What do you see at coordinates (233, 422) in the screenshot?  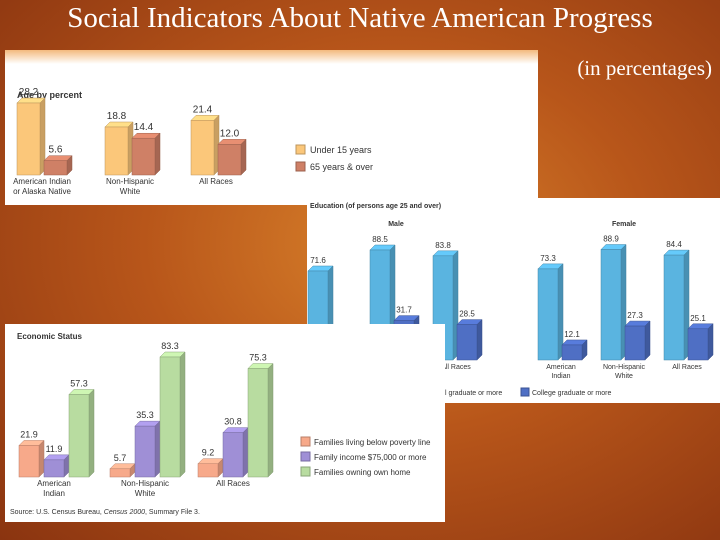 I see `economic-value-label: 30.8` at bounding box center [233, 422].